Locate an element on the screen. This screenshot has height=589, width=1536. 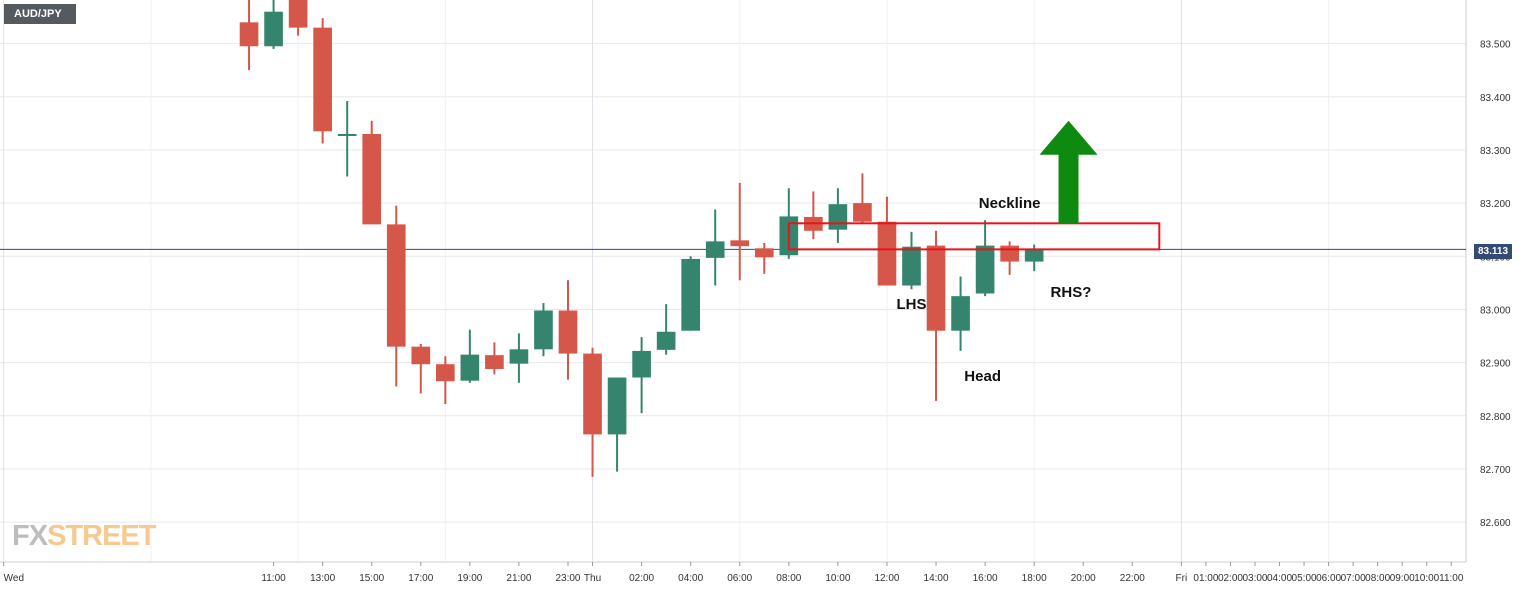
neckline-zone-box is located at coordinates (974, 236).